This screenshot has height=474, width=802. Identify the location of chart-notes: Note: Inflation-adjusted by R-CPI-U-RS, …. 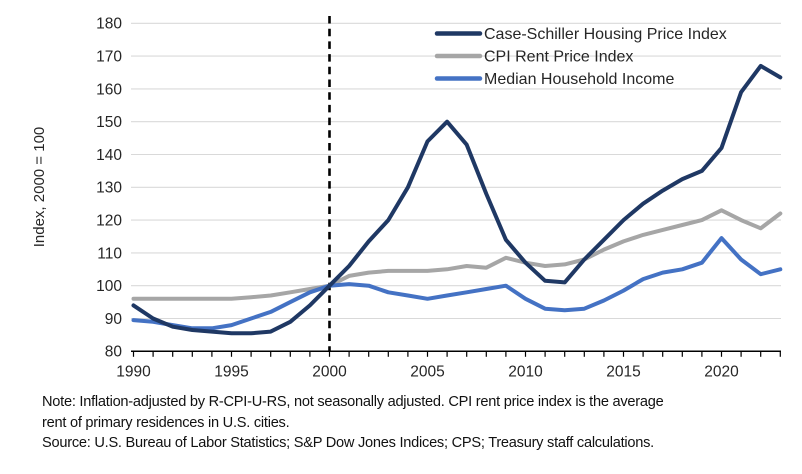
(416, 423).